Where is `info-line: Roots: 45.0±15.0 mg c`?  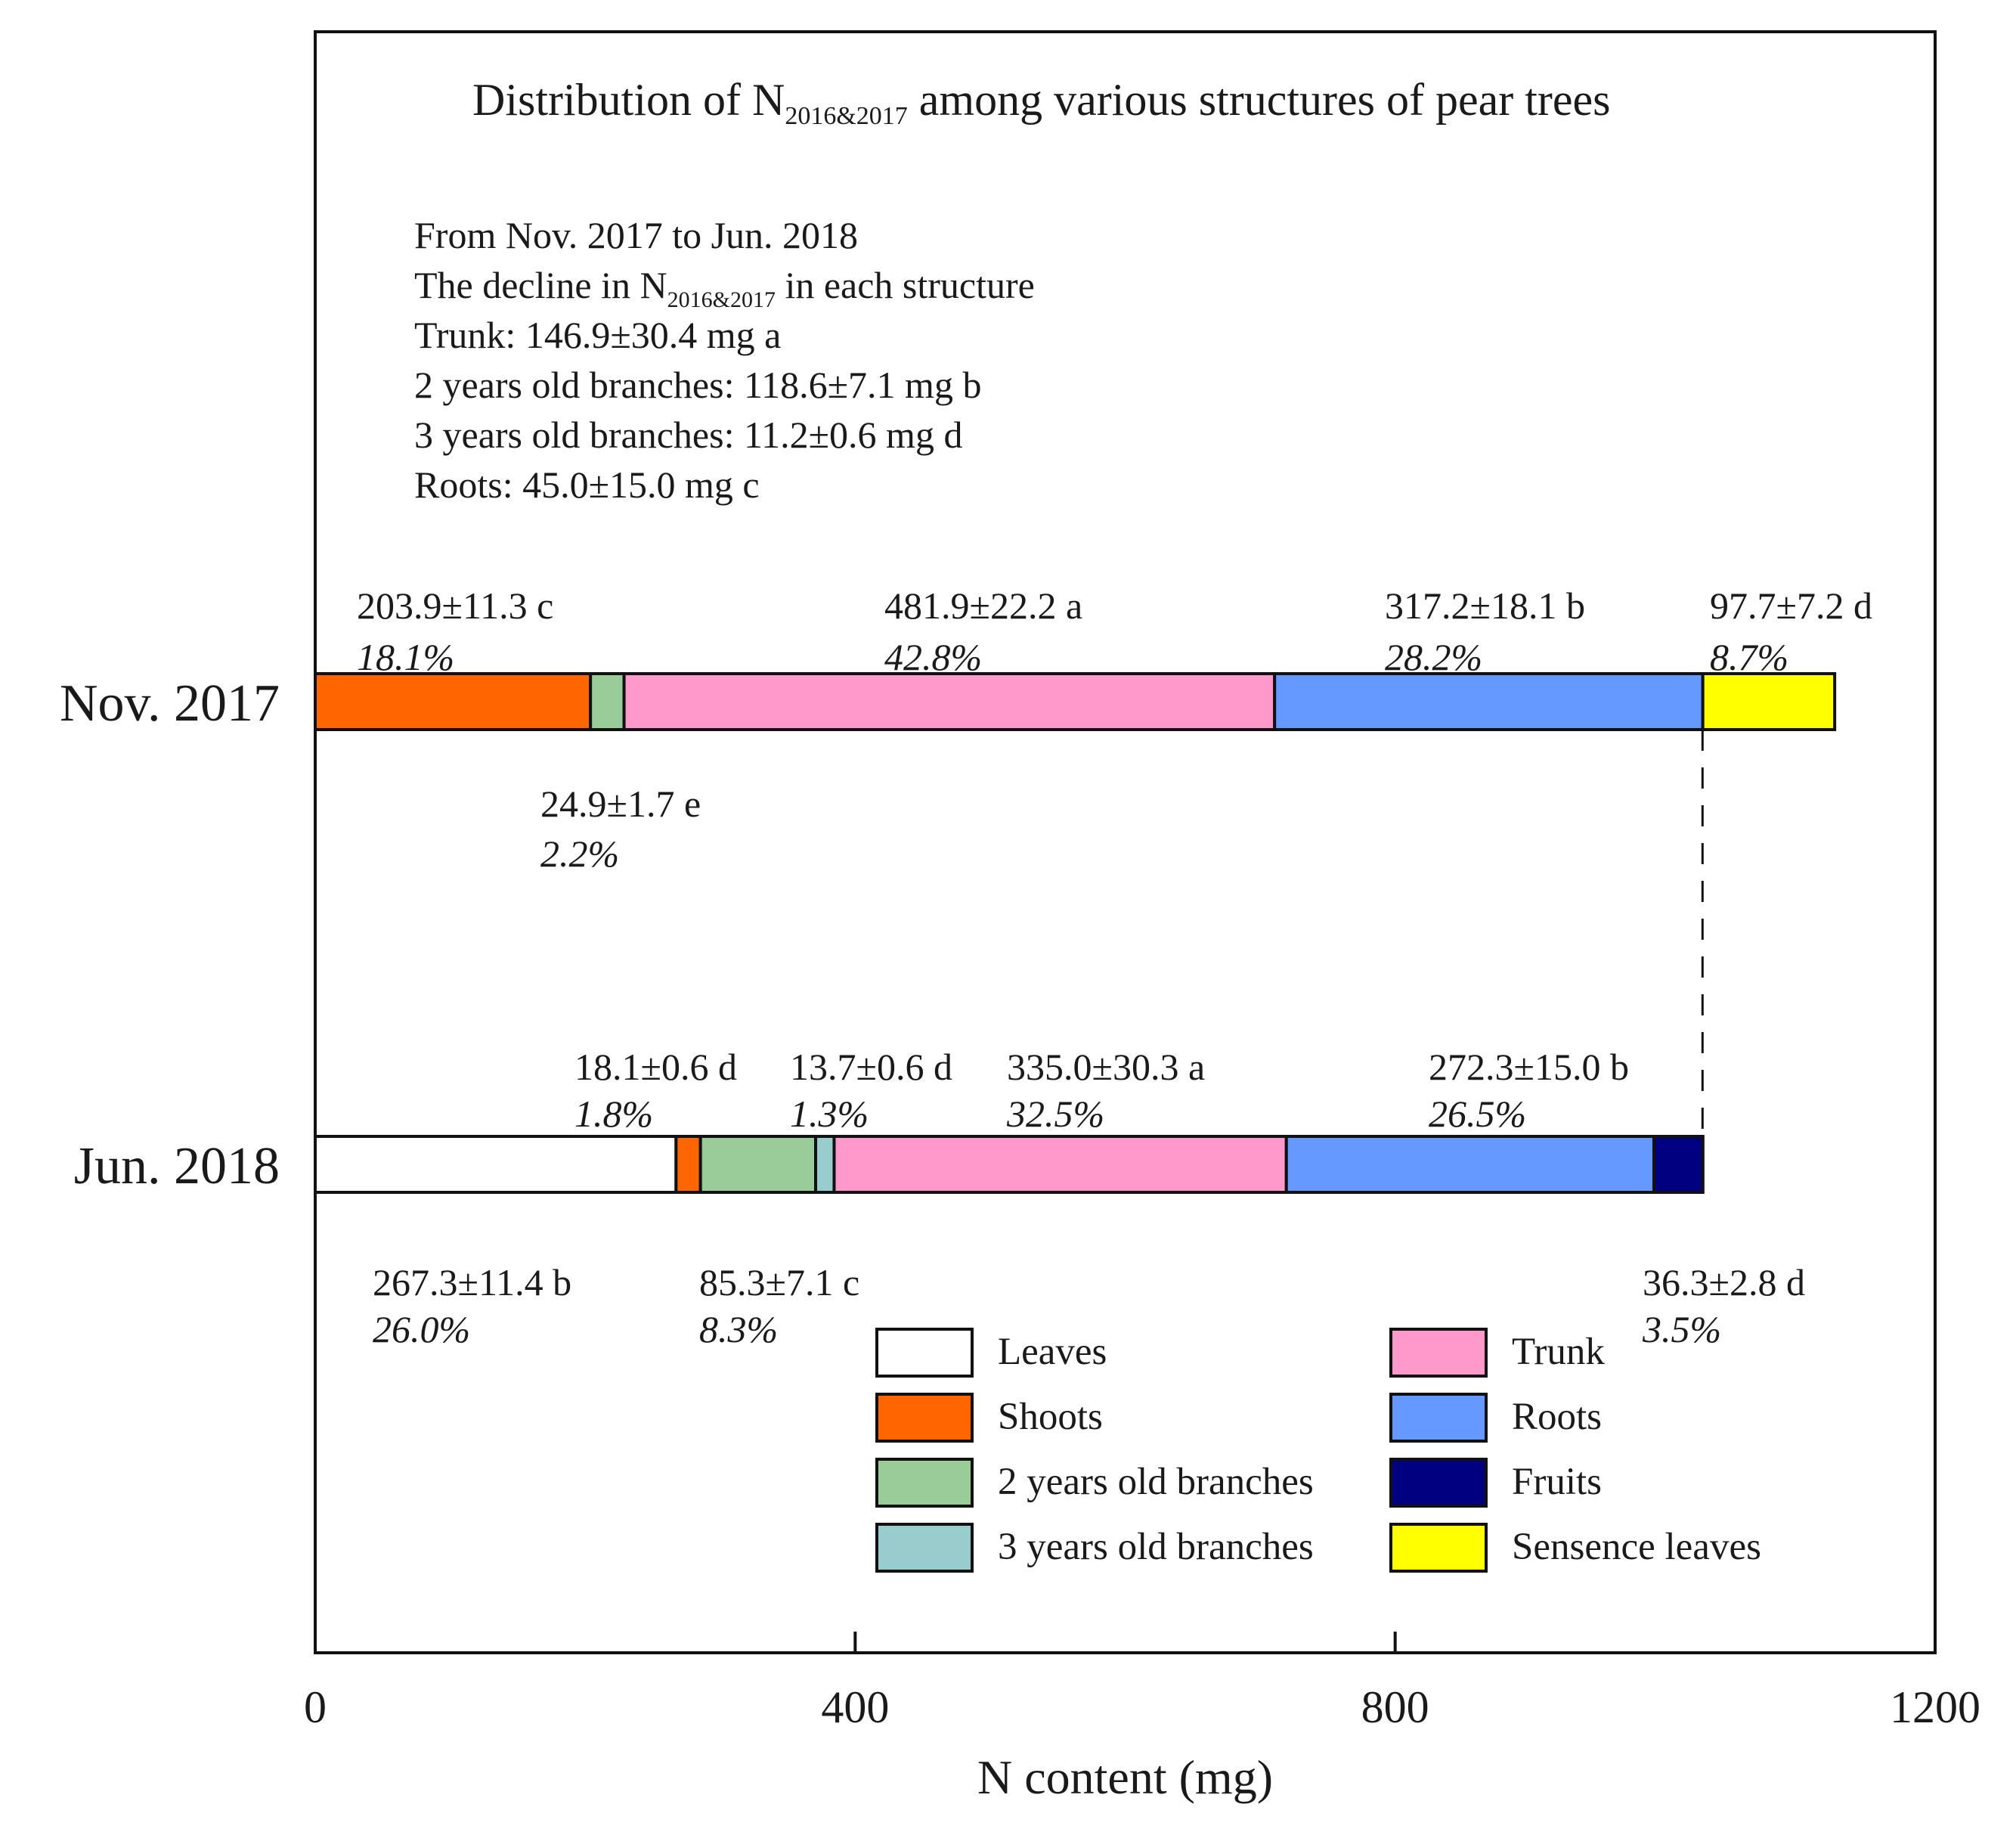 info-line: Roots: 45.0±15.0 mg c is located at coordinates (587, 485).